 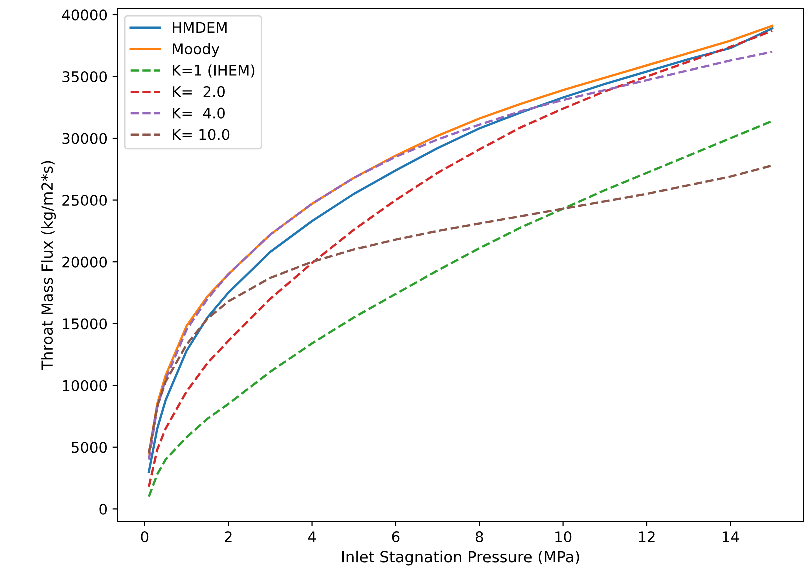 I want to click on y-tick-label: 15000, so click(x=85, y=324).